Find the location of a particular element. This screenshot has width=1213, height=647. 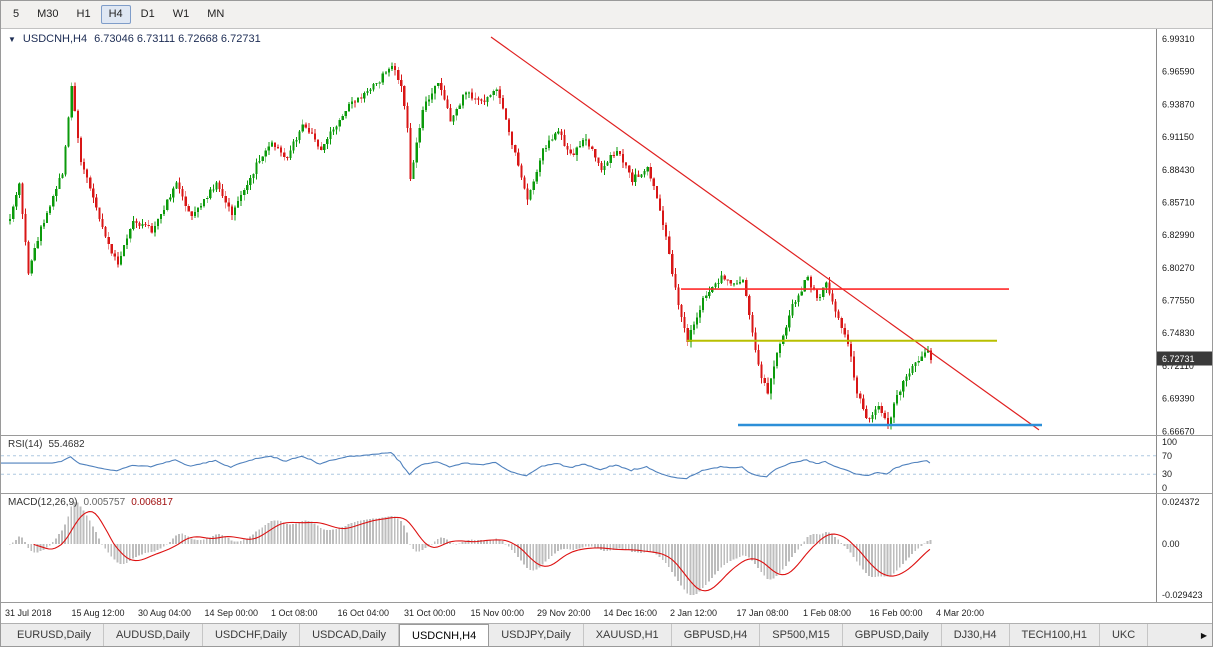

macd-axis-labels: 0.024372 0.00 -0.029423 is located at coordinates (1182, 548).